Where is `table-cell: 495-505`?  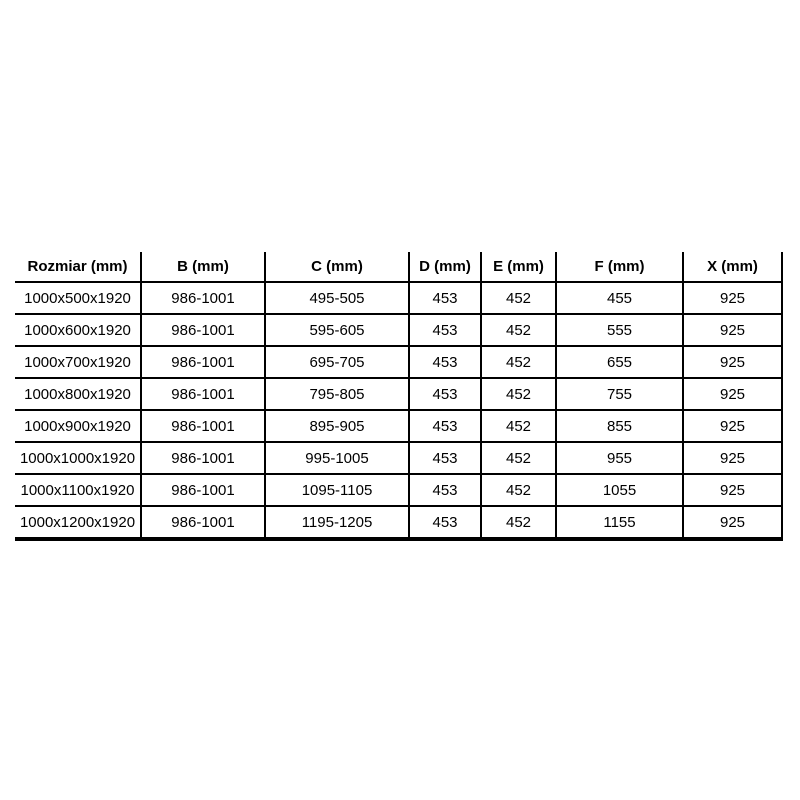
table-cell: 495-505 is located at coordinates (337, 298).